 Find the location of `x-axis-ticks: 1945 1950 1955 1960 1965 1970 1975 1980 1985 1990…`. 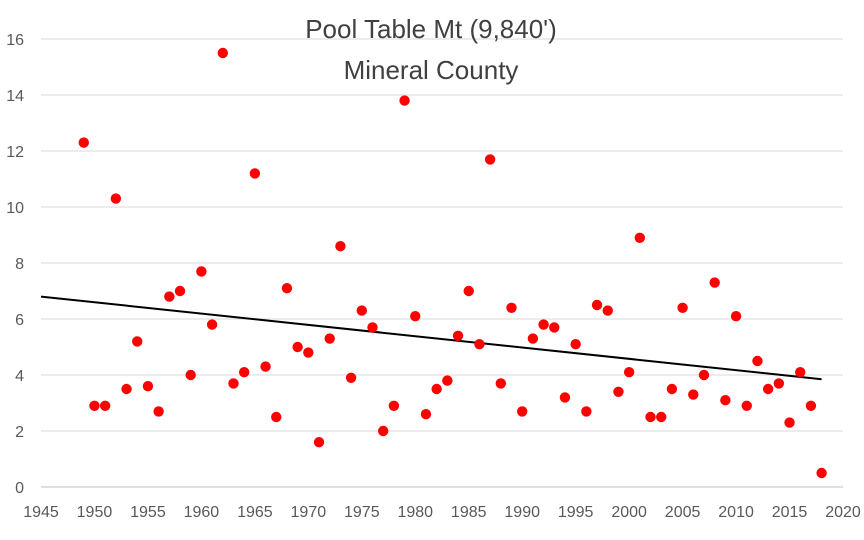

x-axis-ticks: 1945 1950 1955 1960 1965 1970 1975 1980 1985 1990… is located at coordinates (442, 512).